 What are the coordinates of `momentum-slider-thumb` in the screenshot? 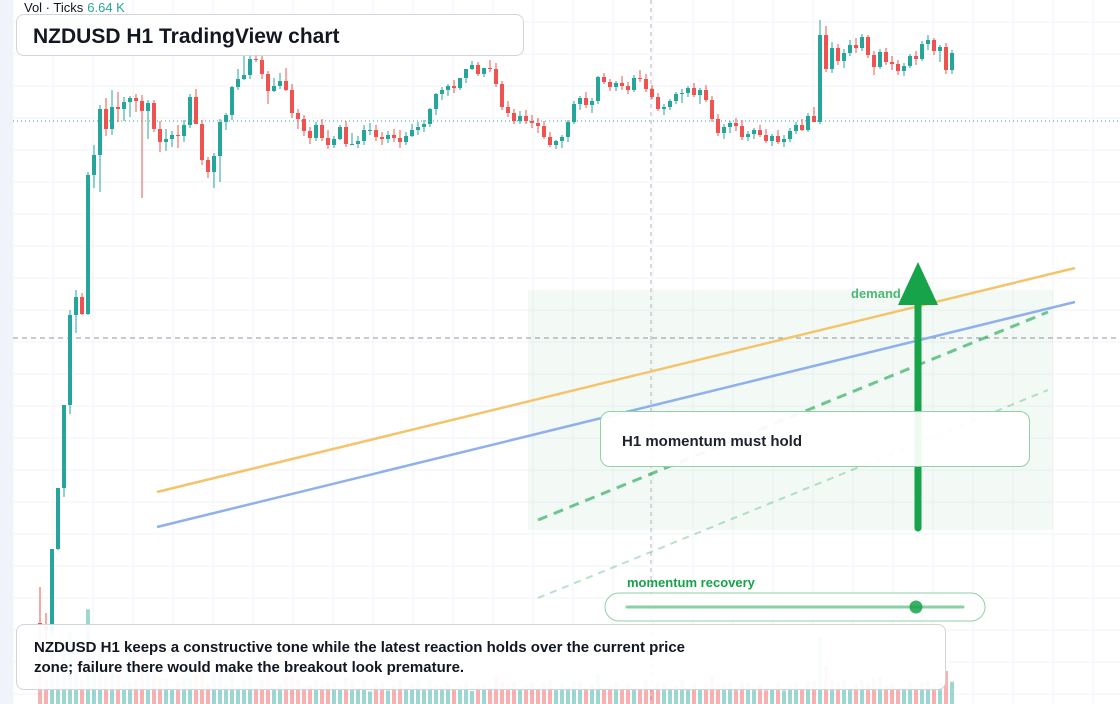 It's located at (916, 607).